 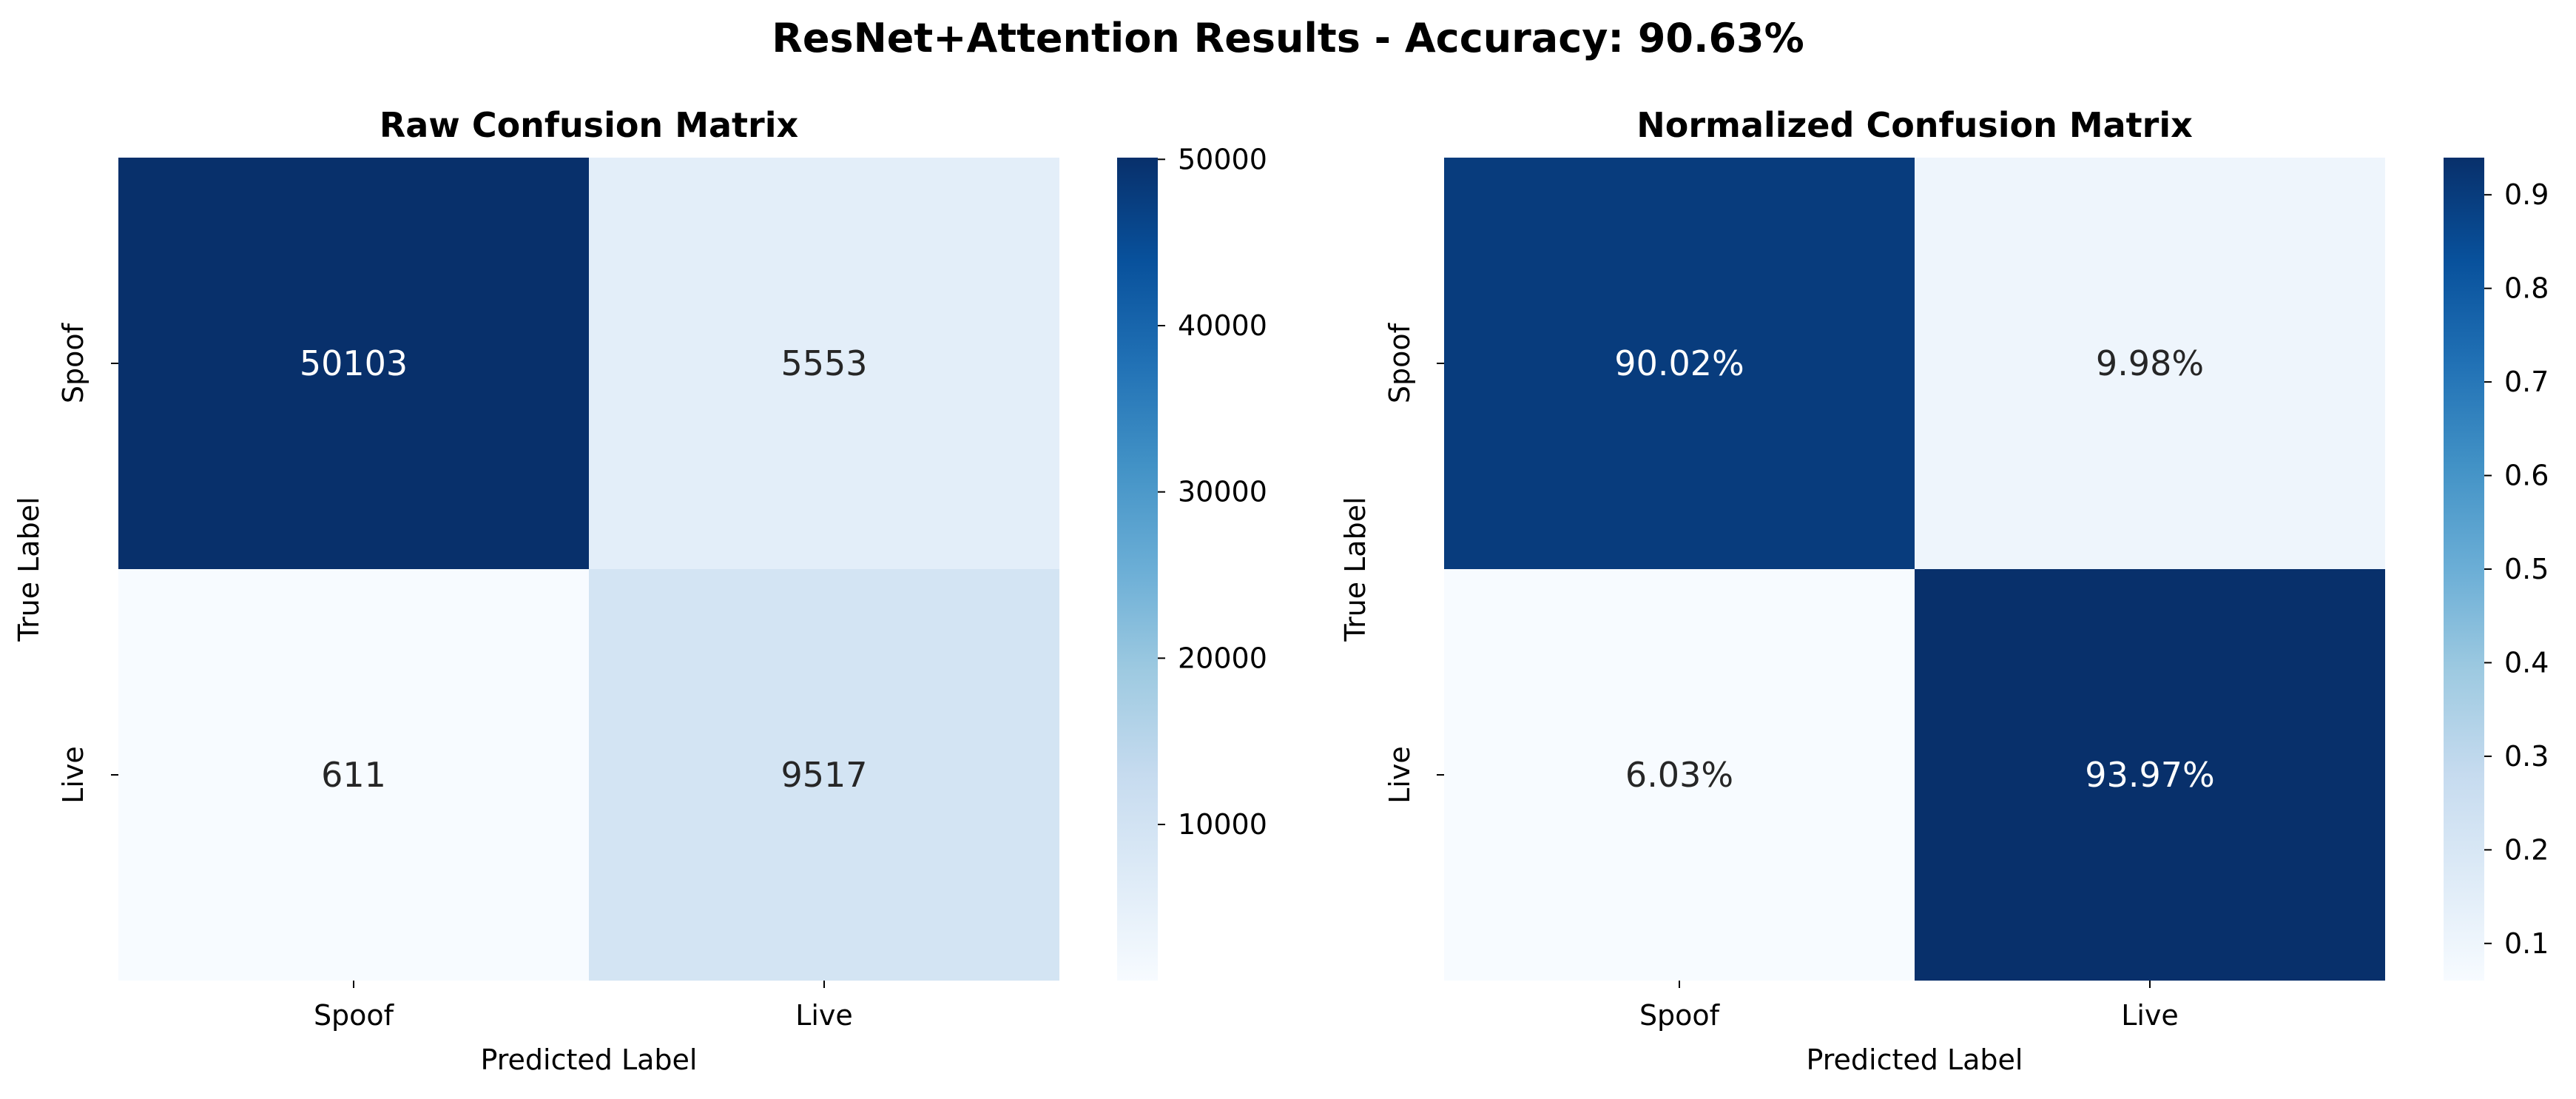 I want to click on cell-value-label: 50103, so click(x=354, y=363).